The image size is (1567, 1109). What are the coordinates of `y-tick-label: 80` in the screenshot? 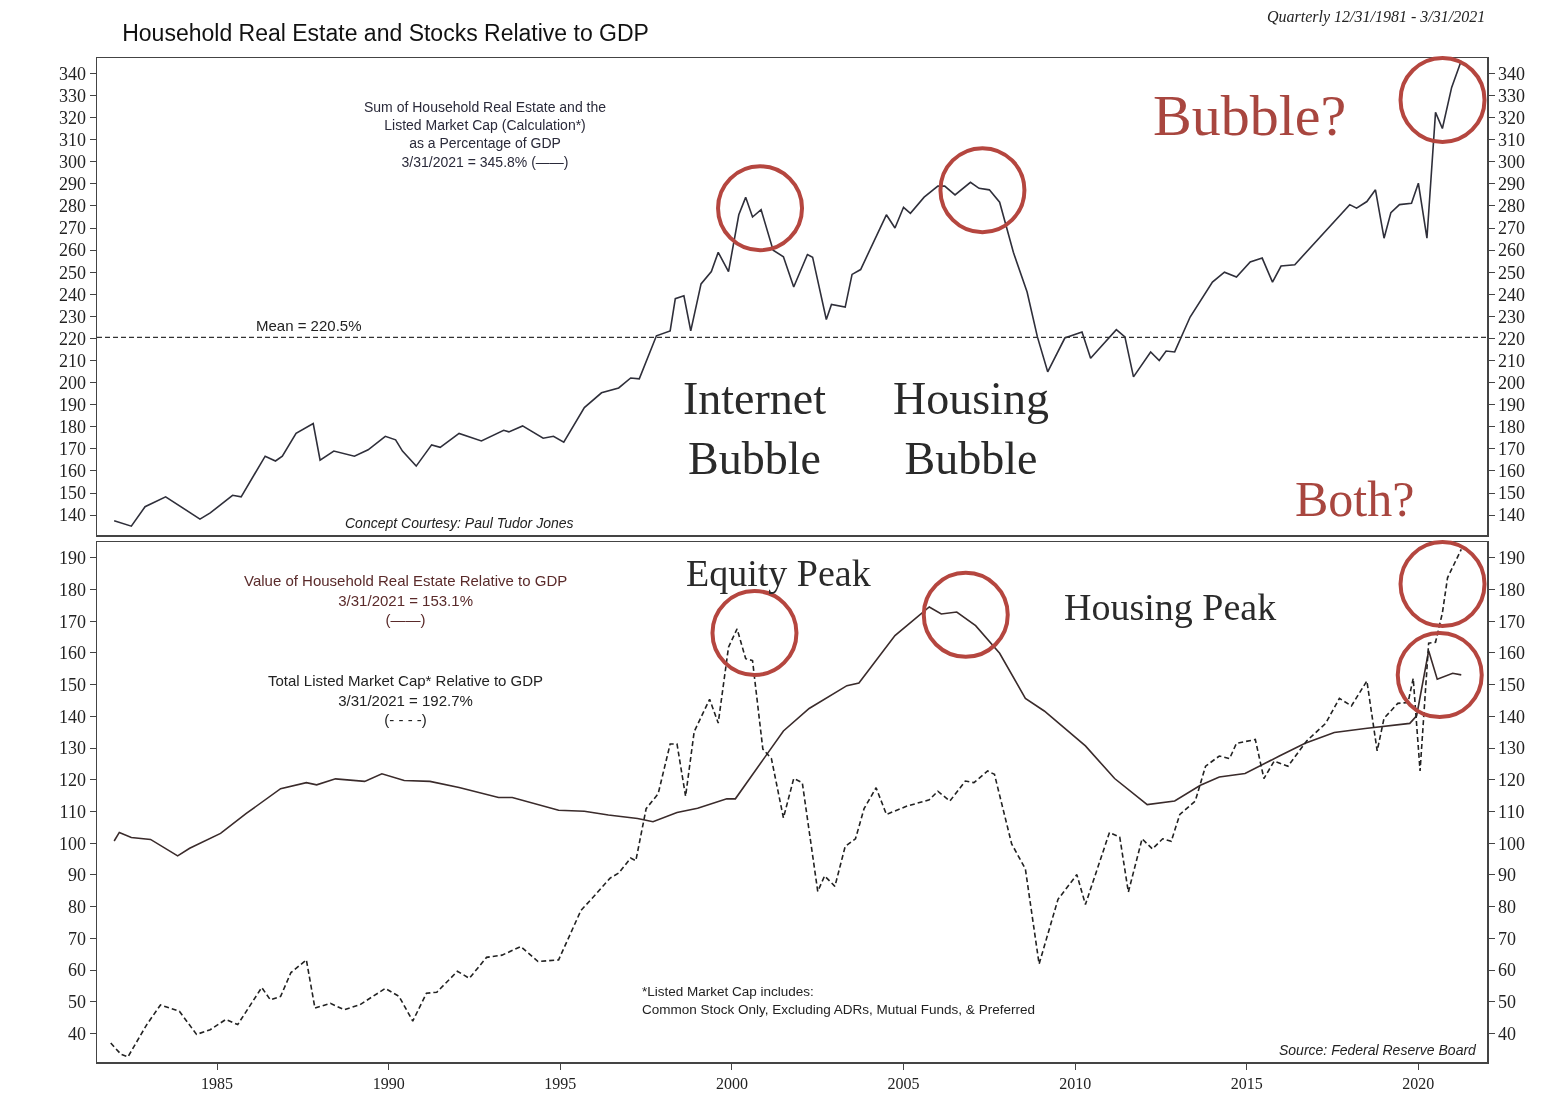 It's located at (76, 906).